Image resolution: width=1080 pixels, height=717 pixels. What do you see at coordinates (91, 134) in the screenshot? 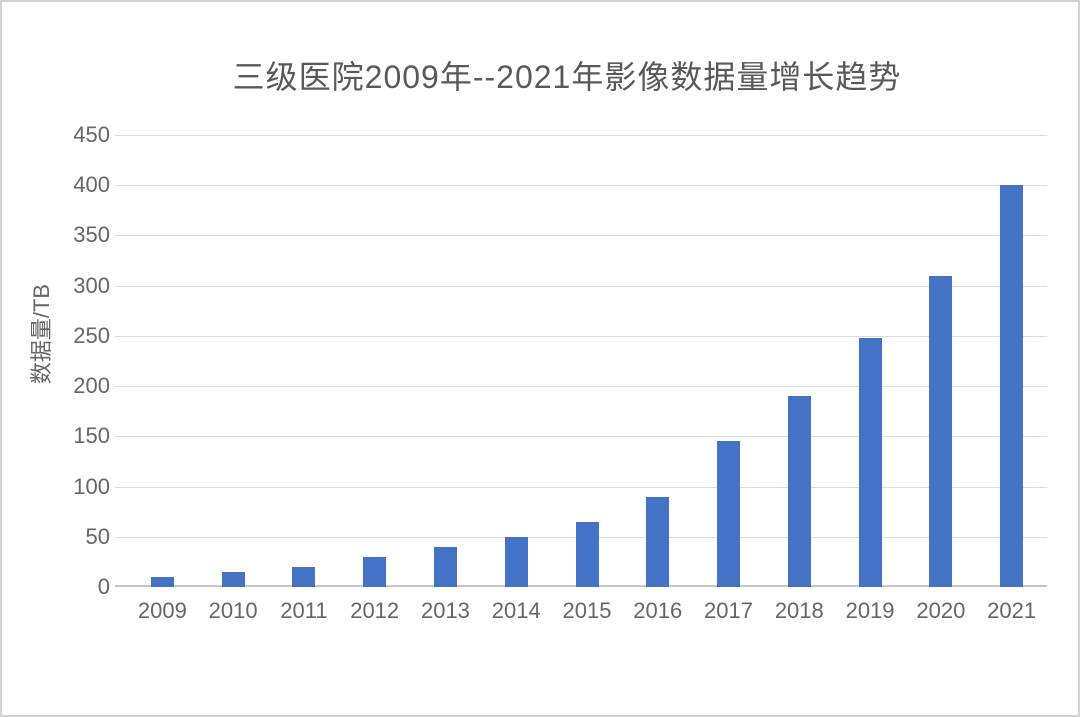
I see `y-tick-label-450: 450` at bounding box center [91, 134].